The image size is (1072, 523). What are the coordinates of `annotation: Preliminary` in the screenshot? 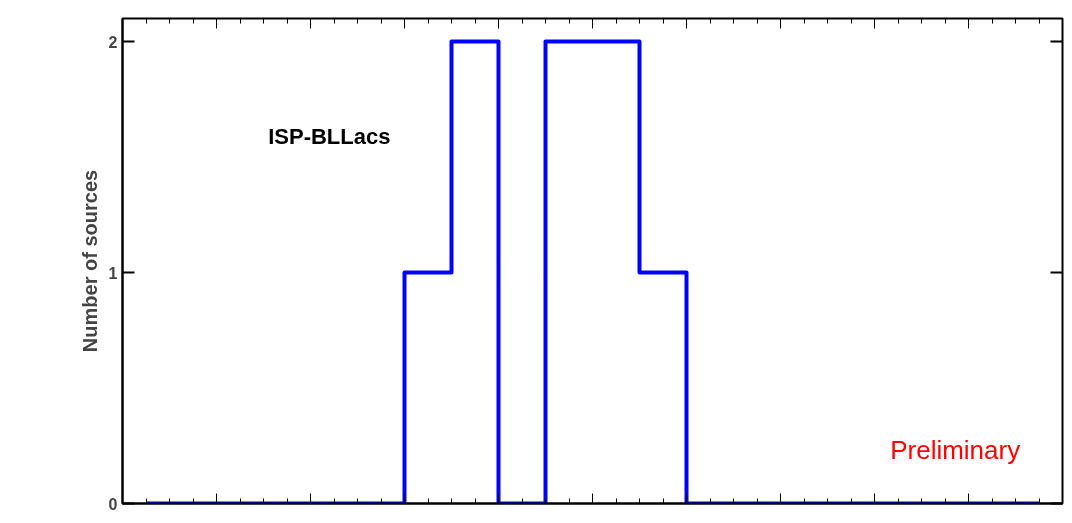 It's located at (955, 449).